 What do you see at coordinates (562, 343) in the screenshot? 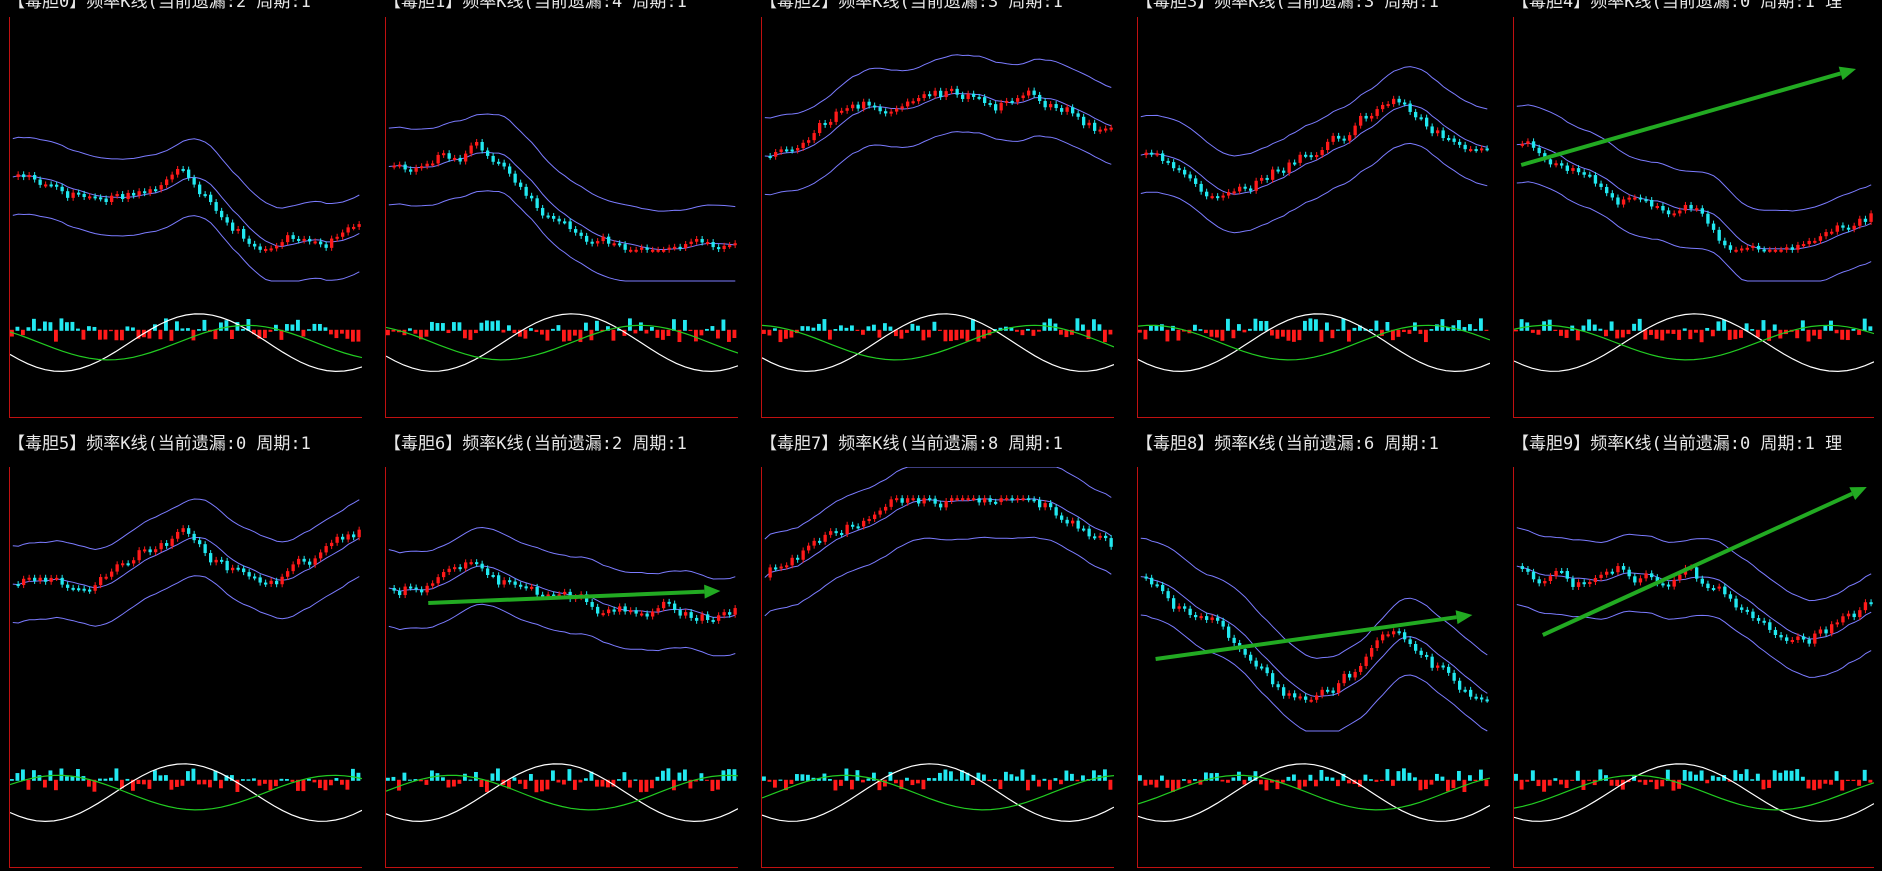
I see `osc-fast-line` at bounding box center [562, 343].